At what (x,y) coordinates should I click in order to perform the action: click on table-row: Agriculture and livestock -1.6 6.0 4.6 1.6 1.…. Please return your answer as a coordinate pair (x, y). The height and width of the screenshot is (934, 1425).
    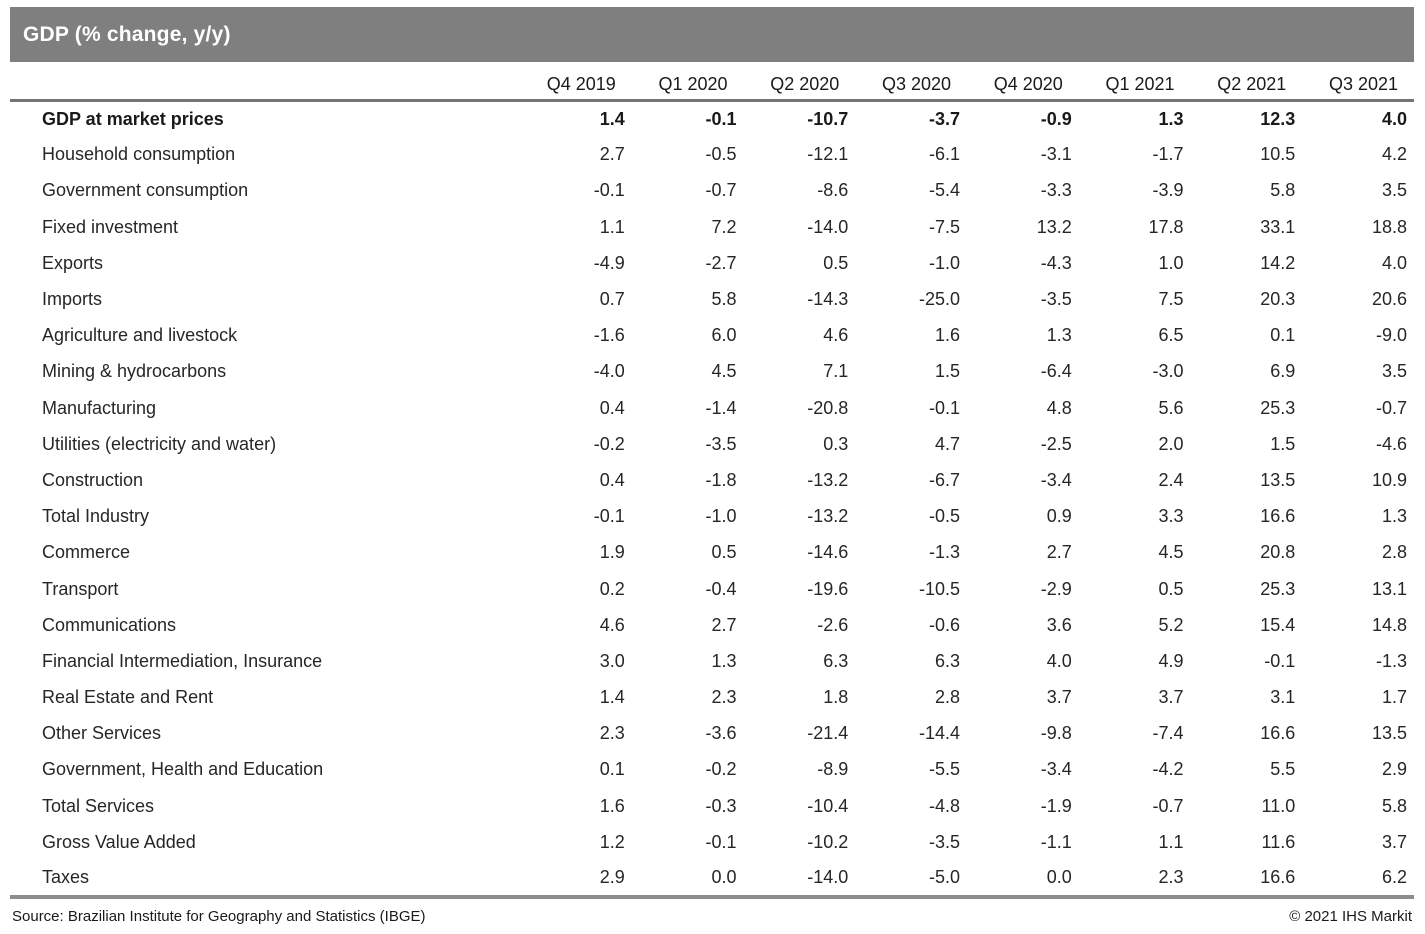
    Looking at the image, I should click on (712, 336).